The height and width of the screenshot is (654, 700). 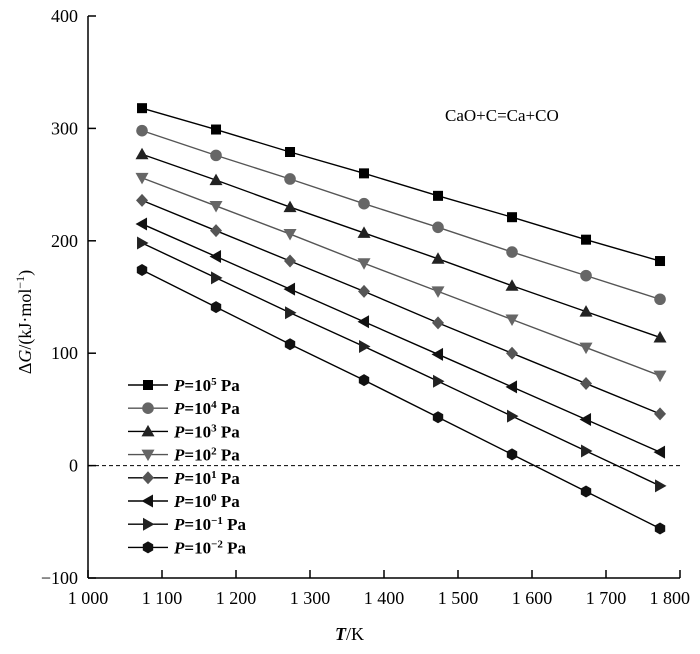 I want to click on legend-entry: P=104 Pa, so click(x=184, y=408).